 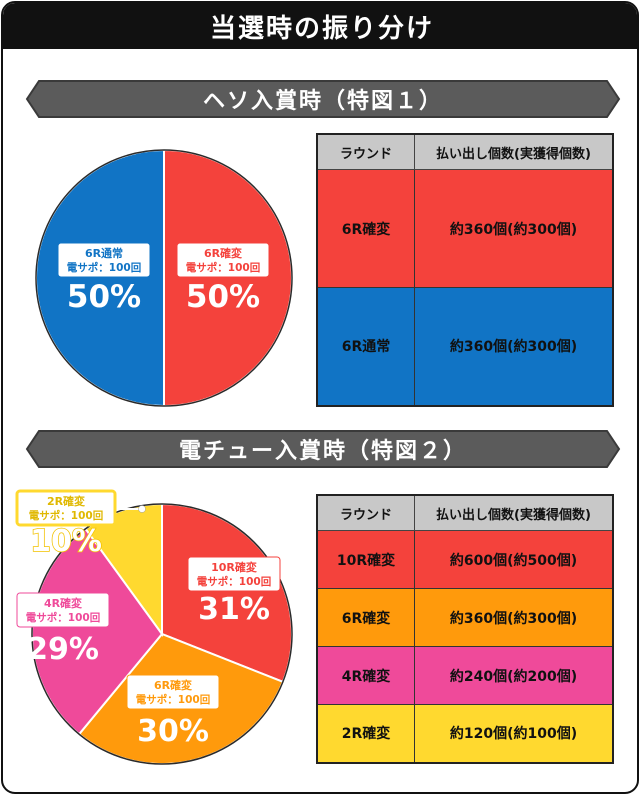 I want to click on section-banner-denchu: 電チュー入賞時（特図２）, so click(x=323, y=449).